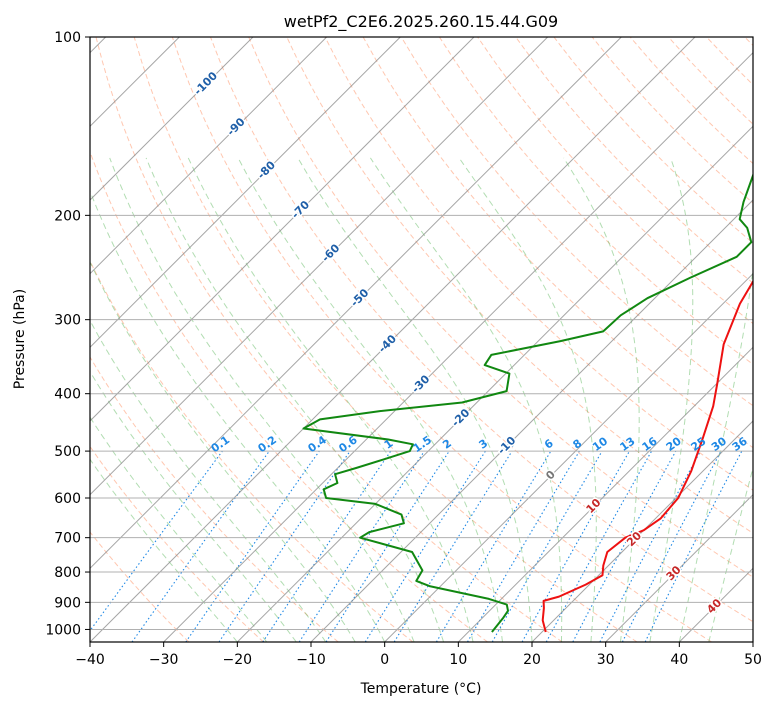 This screenshot has height=708, width=775. What do you see at coordinates (421, 22) in the screenshot?
I see `chart-title: wetPf2_C2E6.2025.260.15.44.G09` at bounding box center [421, 22].